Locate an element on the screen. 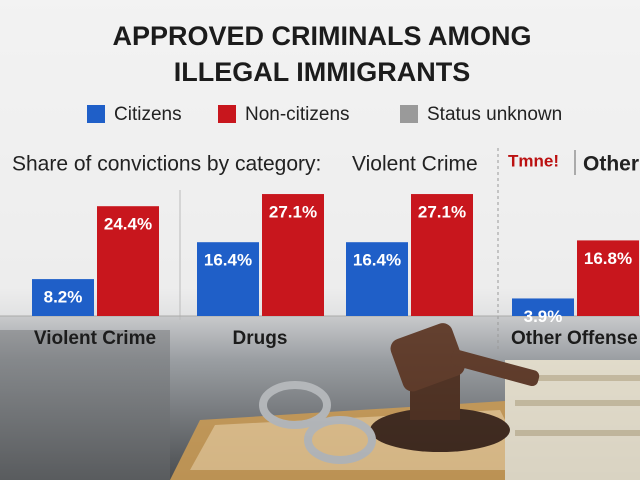 This screenshot has height=480, width=640. value-label: 3.9% is located at coordinates (543, 316).